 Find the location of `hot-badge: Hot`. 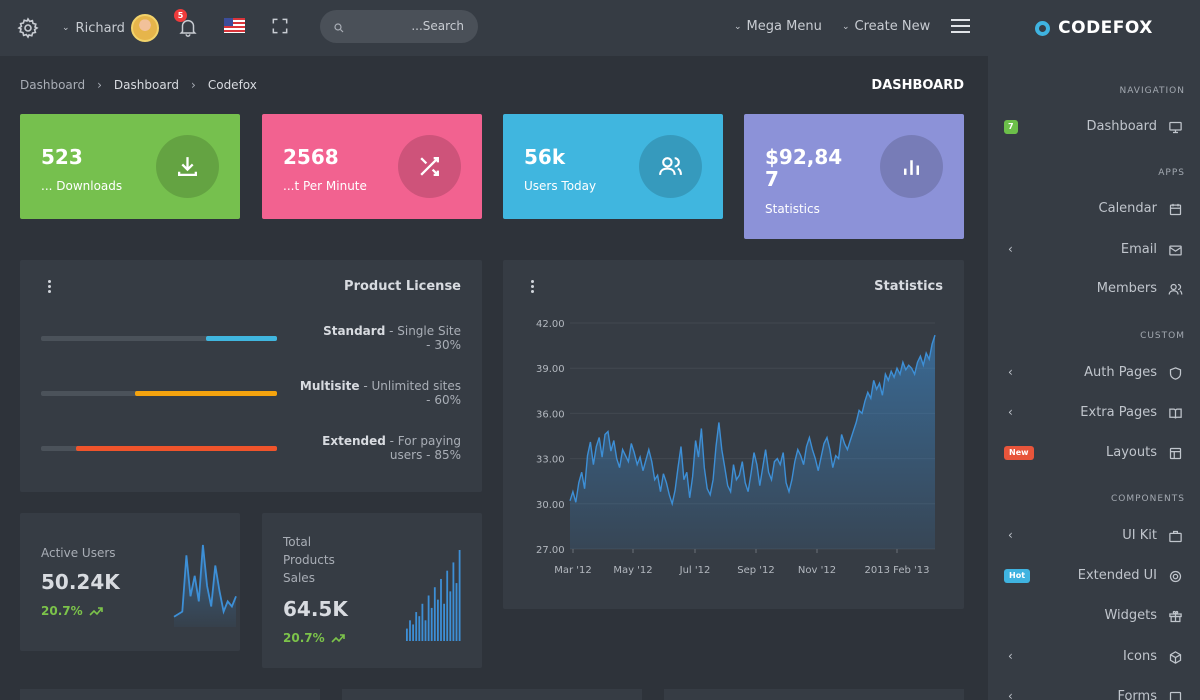

hot-badge: Hot is located at coordinates (1017, 576).